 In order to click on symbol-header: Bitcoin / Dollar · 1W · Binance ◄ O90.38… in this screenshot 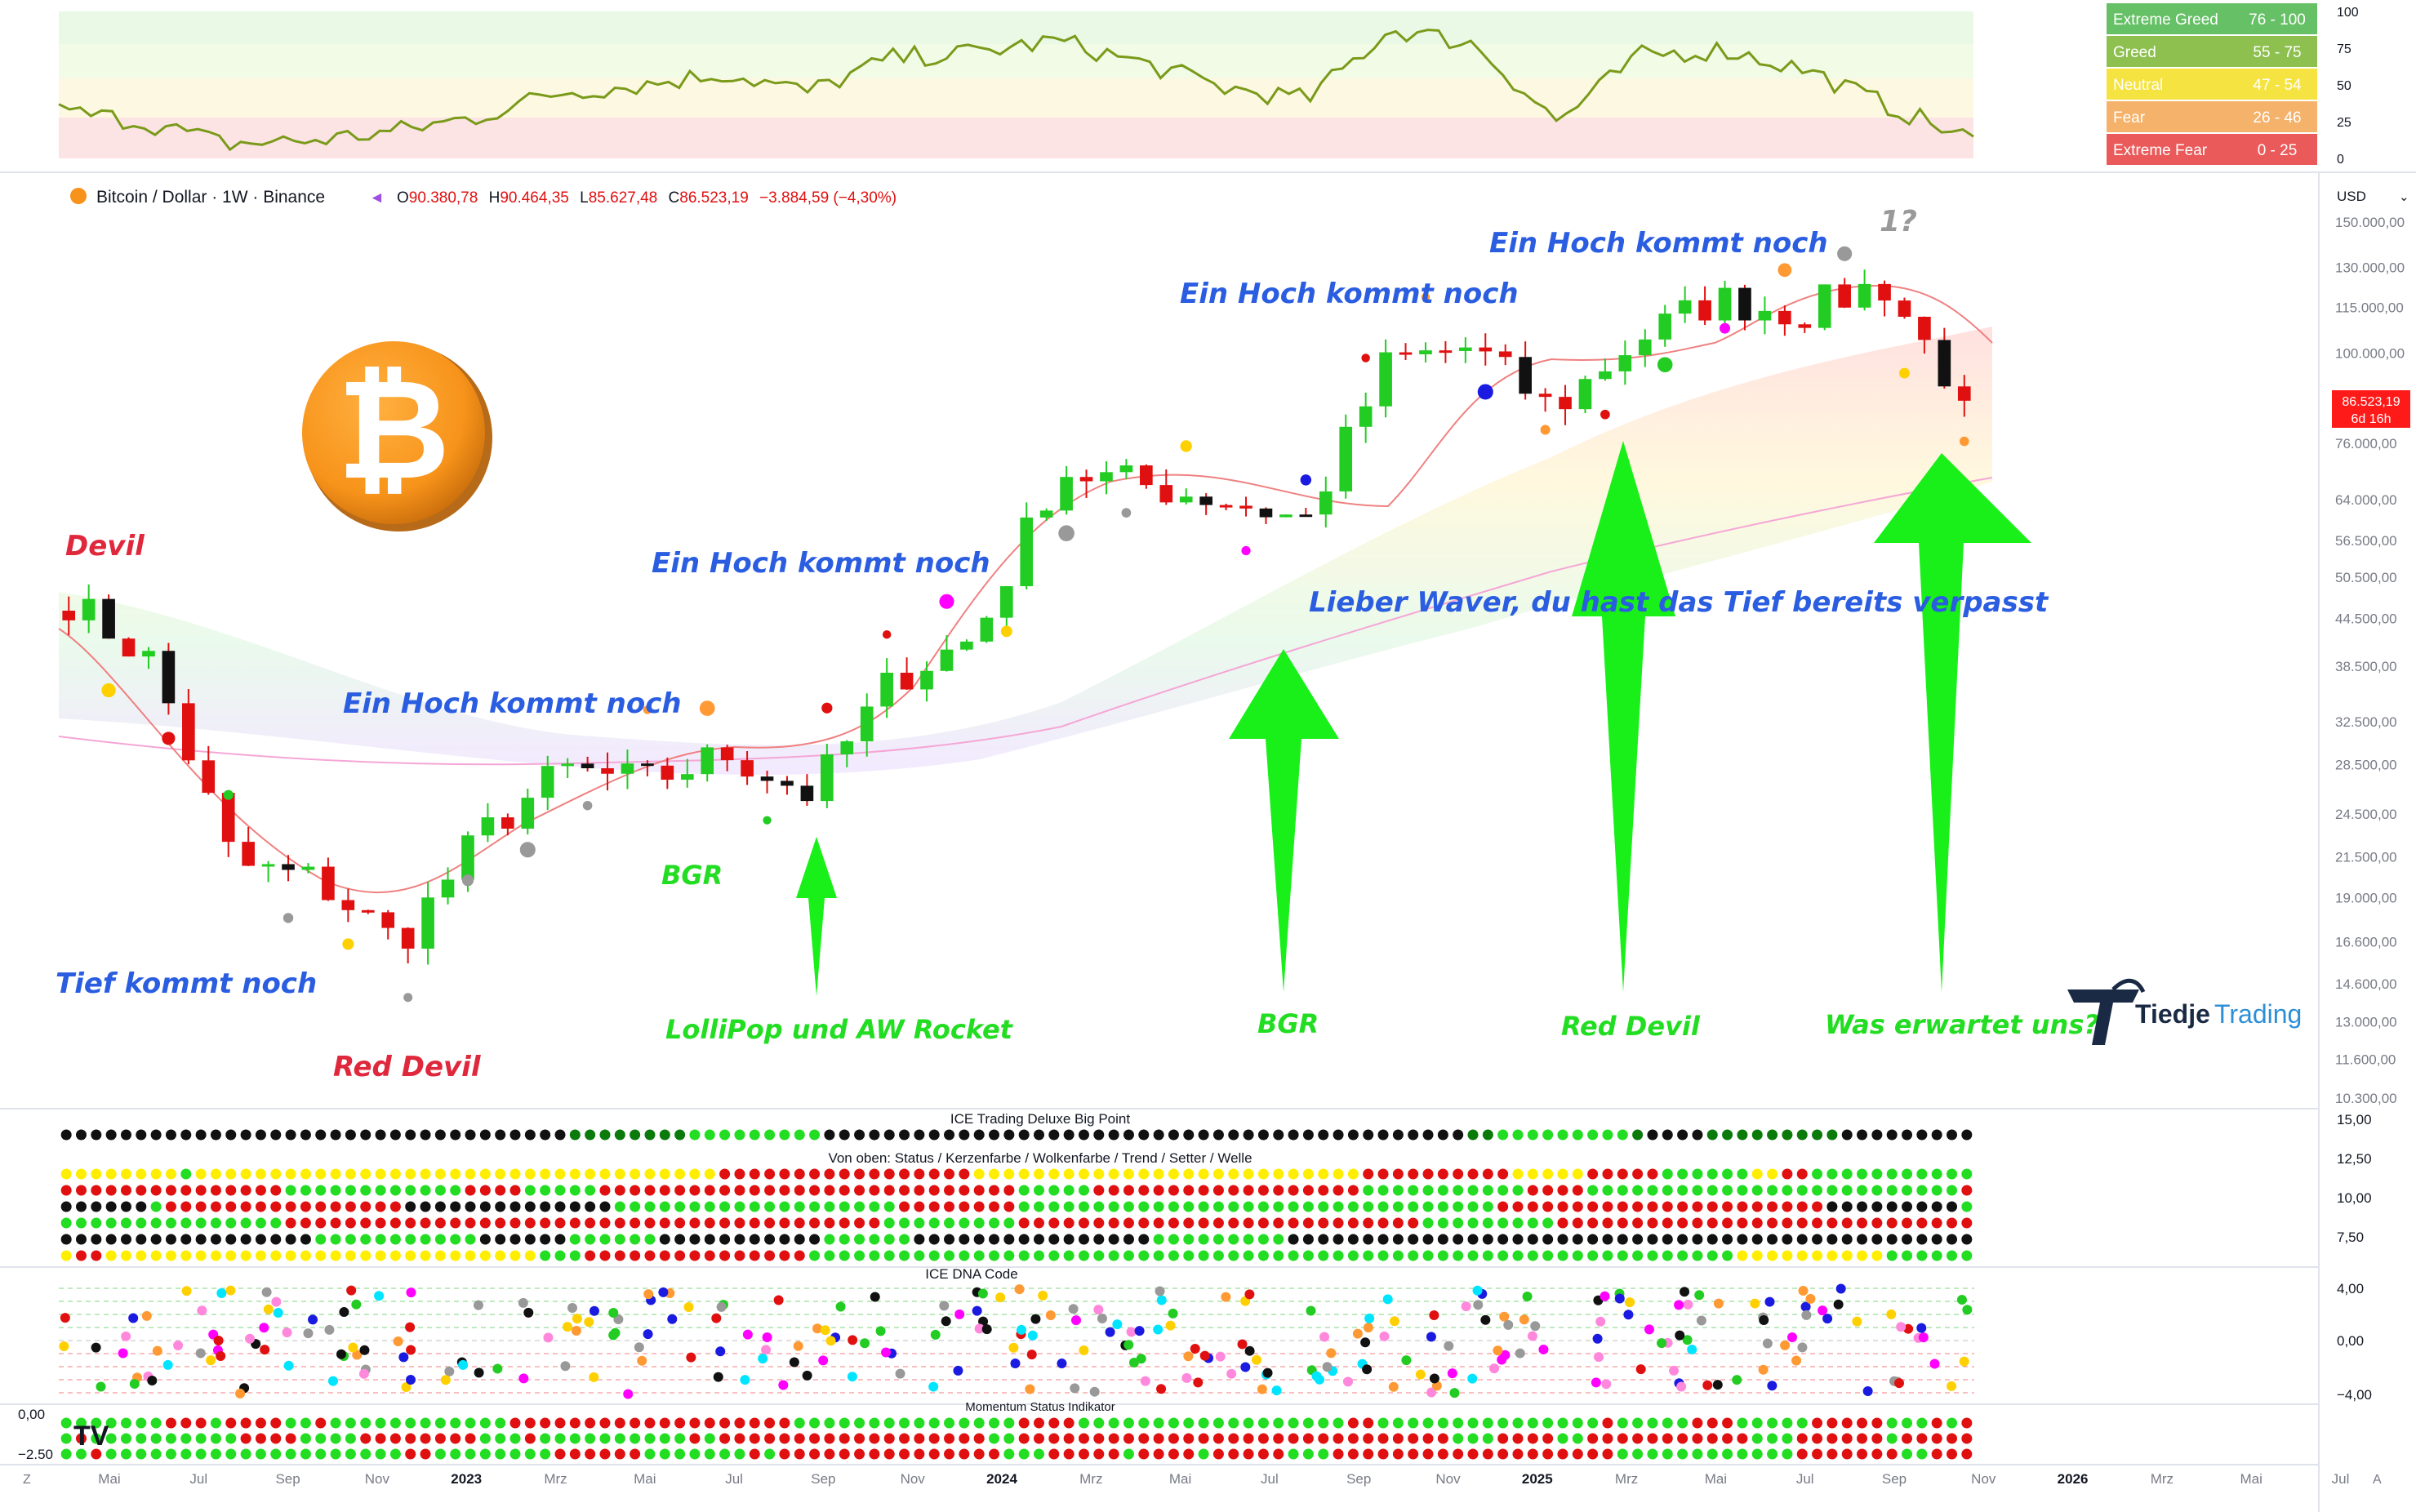, I will do `click(483, 198)`.